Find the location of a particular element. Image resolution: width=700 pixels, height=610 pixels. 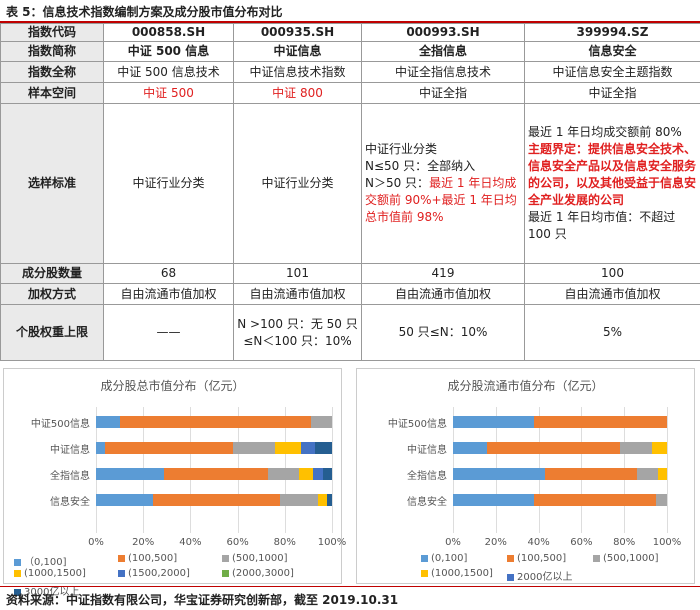

row-label-weight: 加权方式 is located at coordinates (52, 294).